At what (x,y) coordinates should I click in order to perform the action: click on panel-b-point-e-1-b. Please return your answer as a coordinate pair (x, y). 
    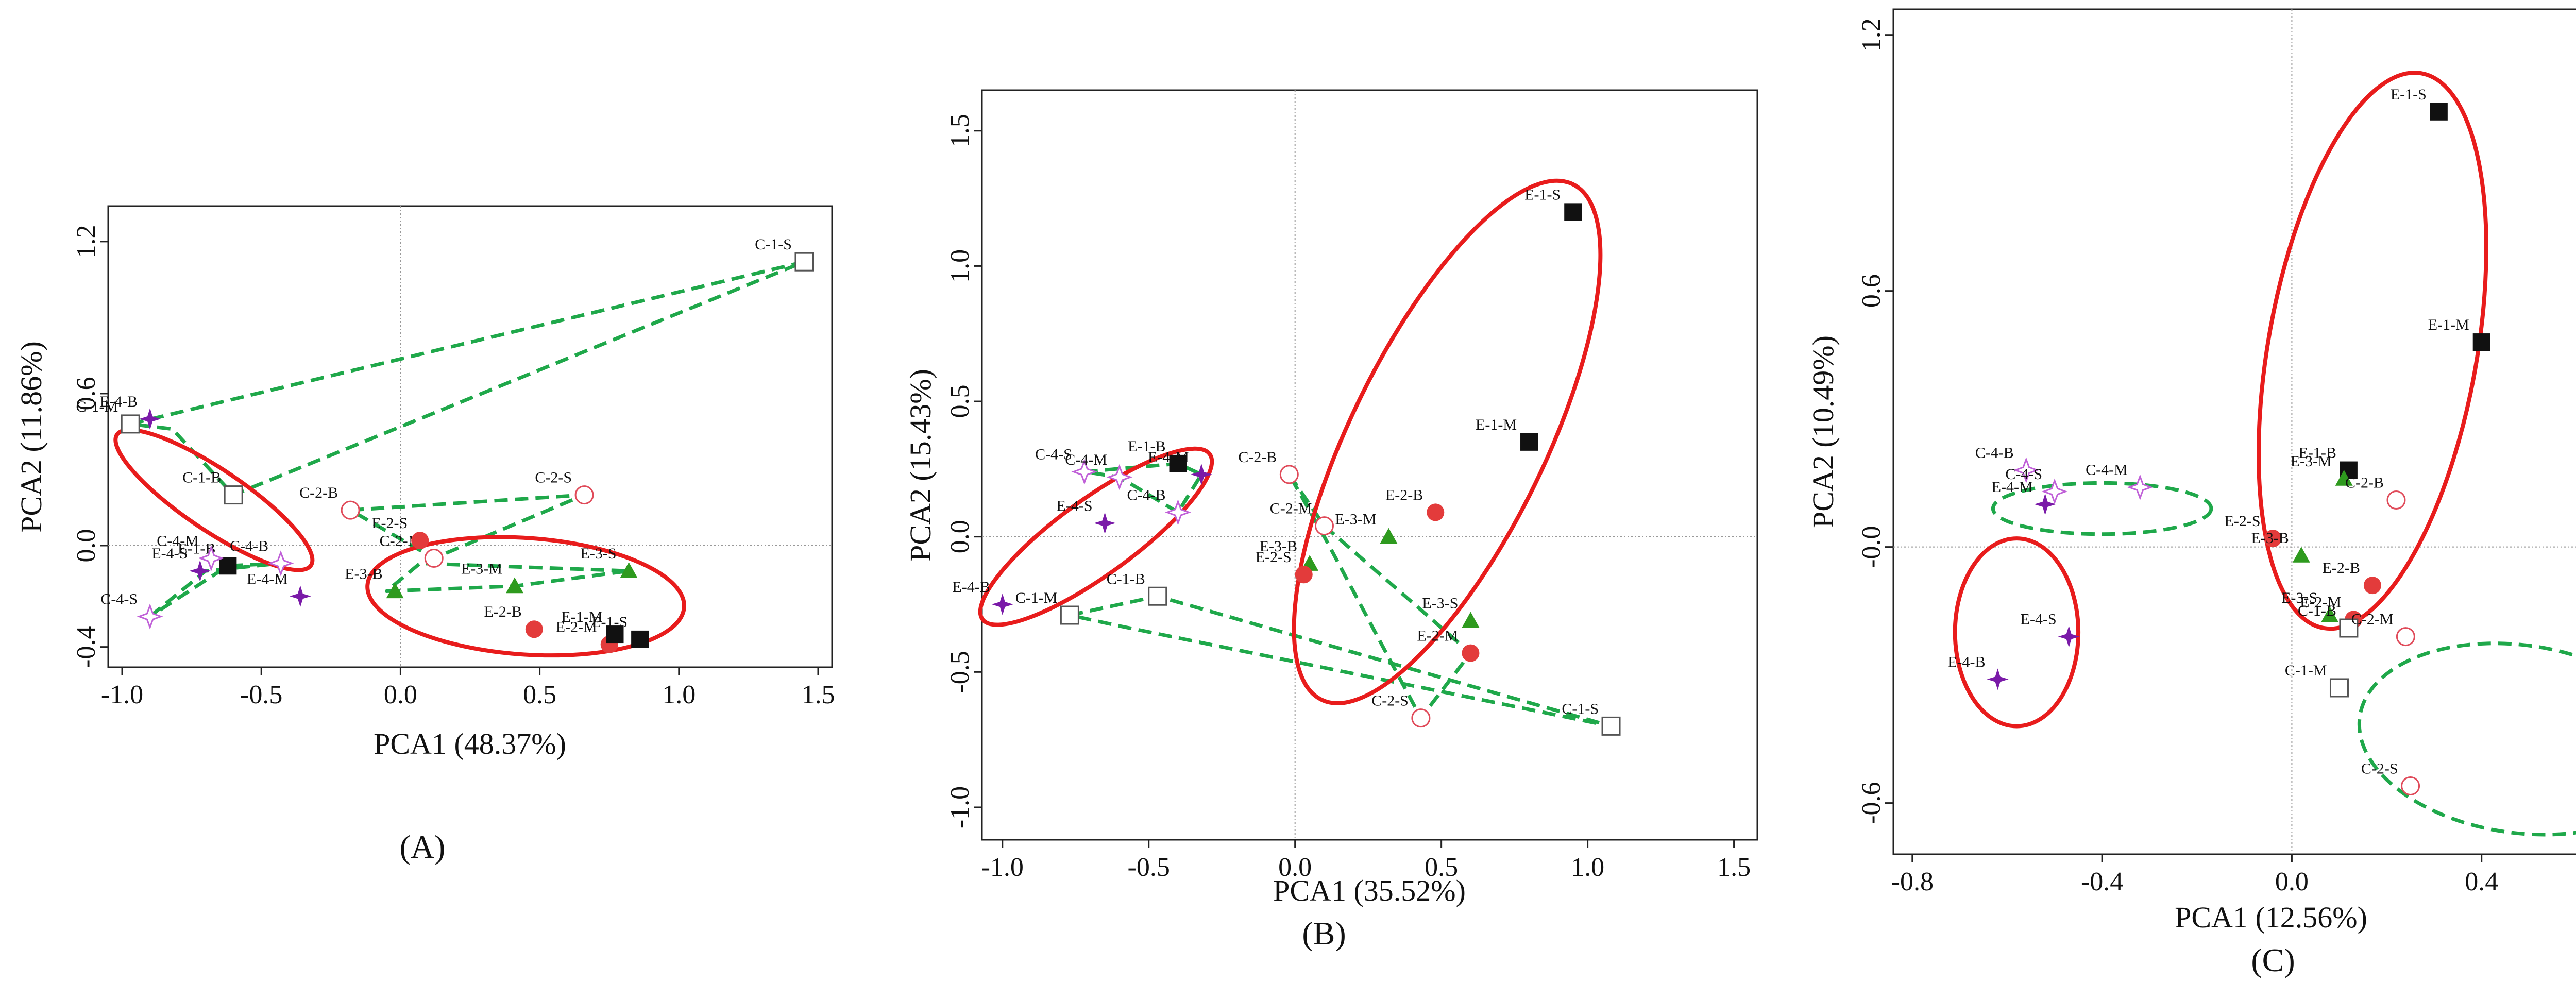
    Looking at the image, I should click on (1178, 463).